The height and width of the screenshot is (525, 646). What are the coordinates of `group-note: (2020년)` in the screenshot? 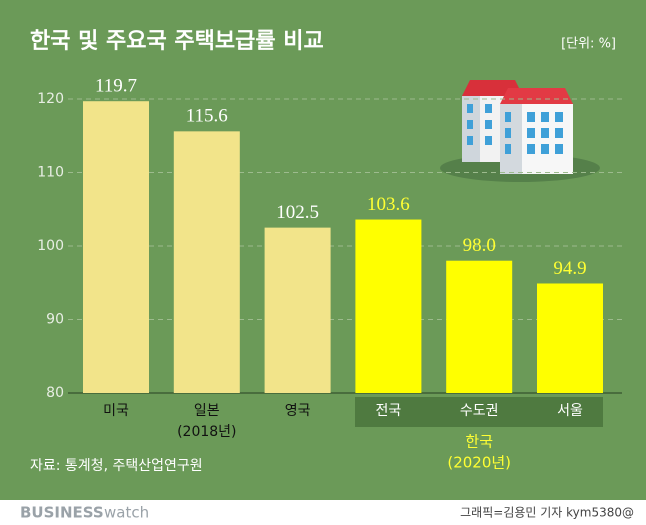 It's located at (479, 463).